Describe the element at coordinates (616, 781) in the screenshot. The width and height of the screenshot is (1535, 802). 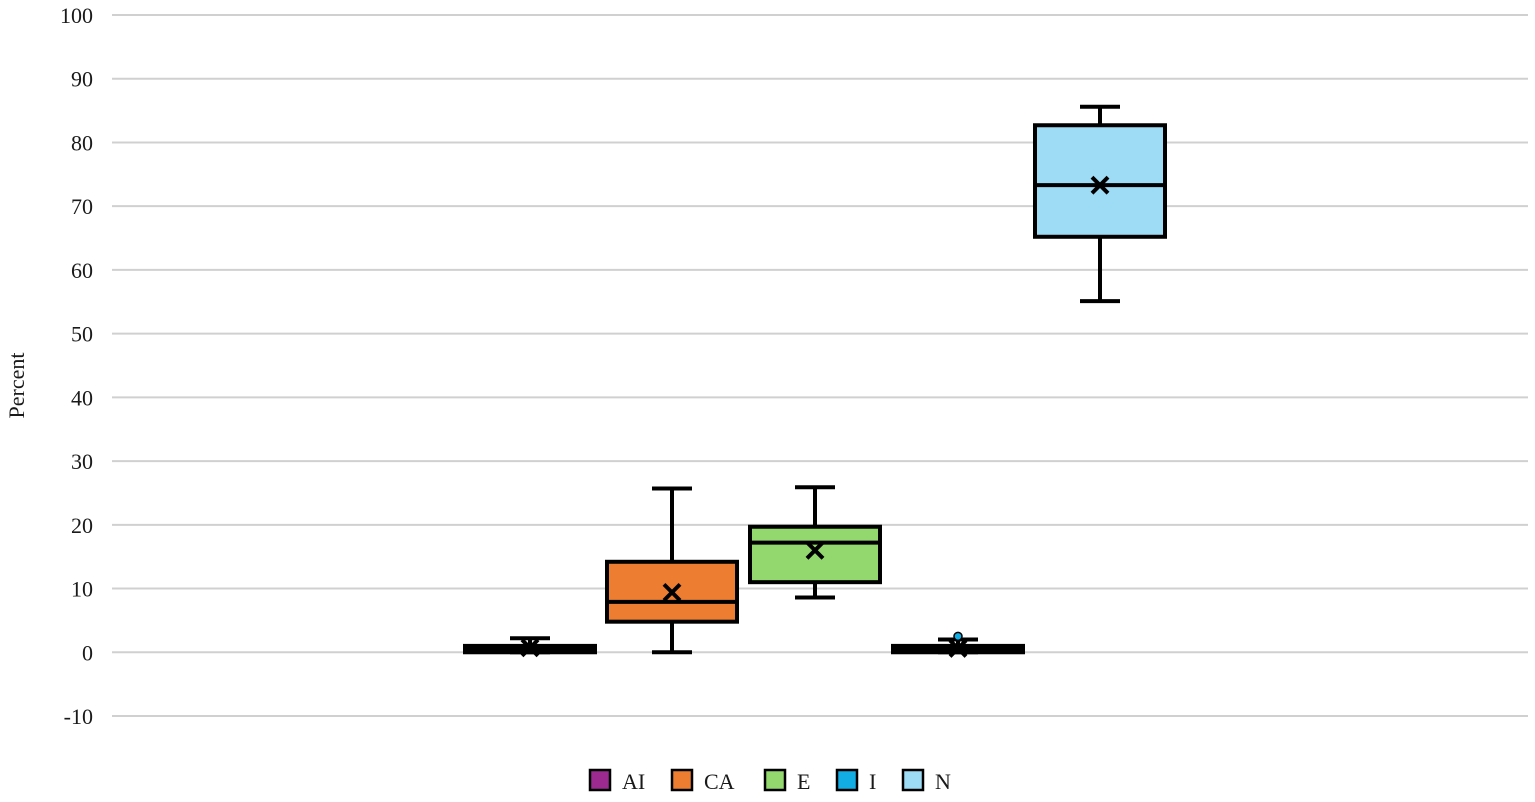
I see `legend-item-ai: AI` at that location.